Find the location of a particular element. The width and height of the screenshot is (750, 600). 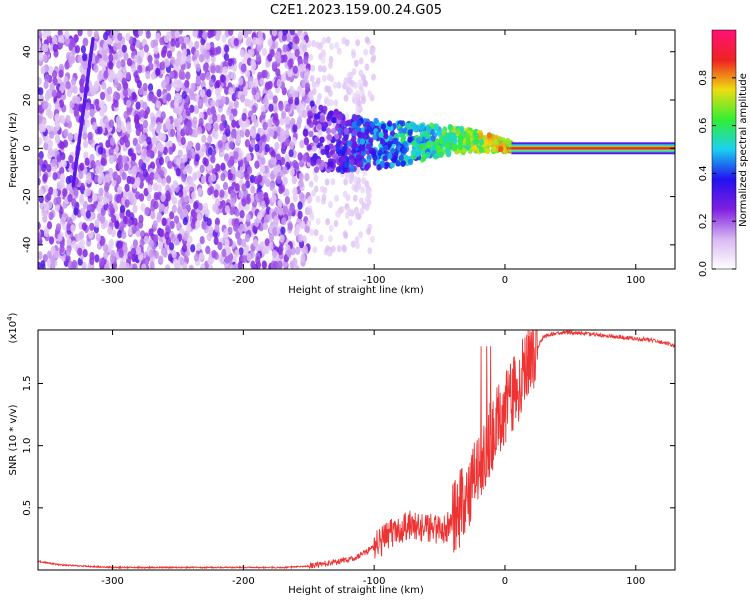

x-tick-label: -200 is located at coordinates (243, 581).